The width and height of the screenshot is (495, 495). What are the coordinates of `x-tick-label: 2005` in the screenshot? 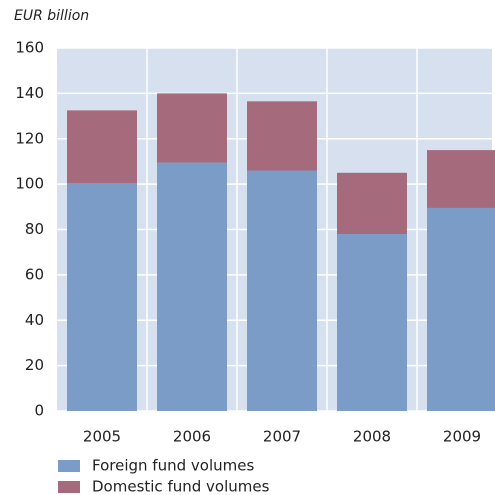 It's located at (102, 437).